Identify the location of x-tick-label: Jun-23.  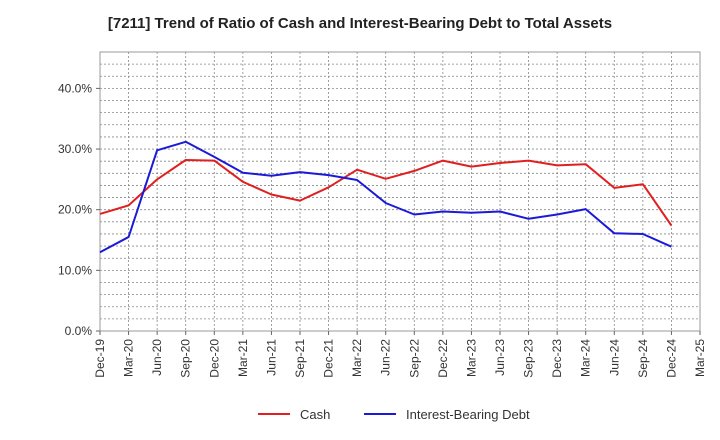
(500, 357).